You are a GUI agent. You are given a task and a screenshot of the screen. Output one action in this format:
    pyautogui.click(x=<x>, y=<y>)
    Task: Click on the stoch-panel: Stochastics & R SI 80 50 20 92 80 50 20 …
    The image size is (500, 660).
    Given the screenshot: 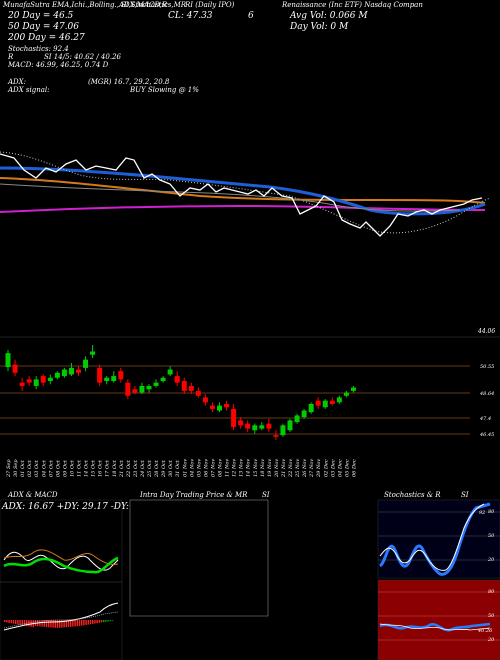 What is the action you would take?
    pyautogui.click(x=438, y=575)
    